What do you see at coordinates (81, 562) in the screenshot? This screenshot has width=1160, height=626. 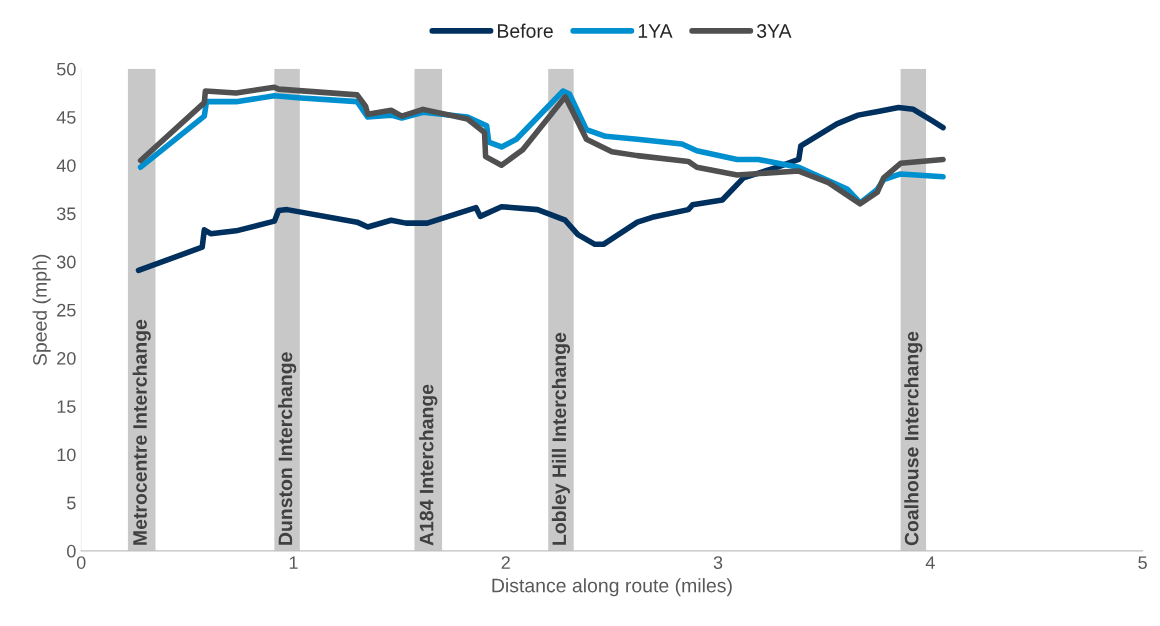 I see `x-tick-label: 0` at bounding box center [81, 562].